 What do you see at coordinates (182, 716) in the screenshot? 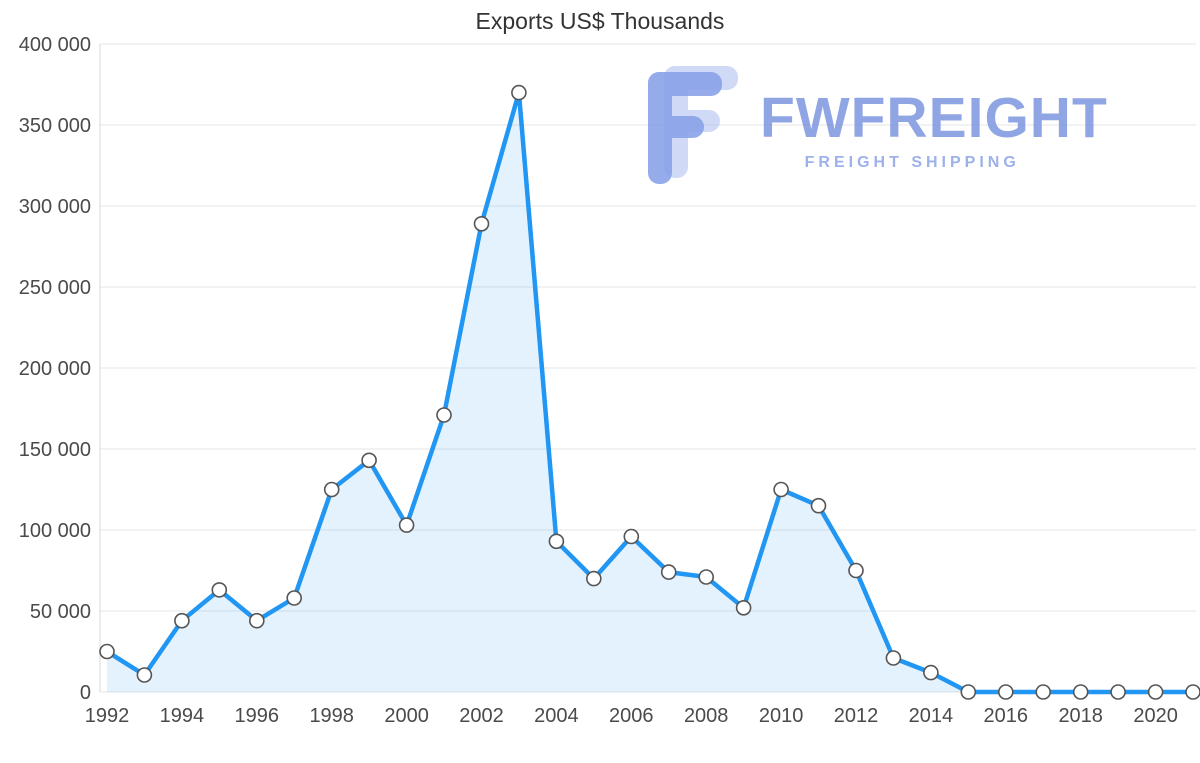
I see `x-axis-tick-label: 1994` at bounding box center [182, 716].